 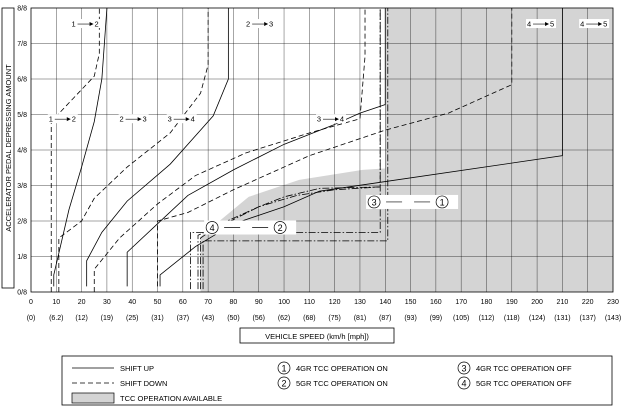 What do you see at coordinates (335, 302) in the screenshot?
I see `x-tick-label: 120` at bounding box center [335, 302].